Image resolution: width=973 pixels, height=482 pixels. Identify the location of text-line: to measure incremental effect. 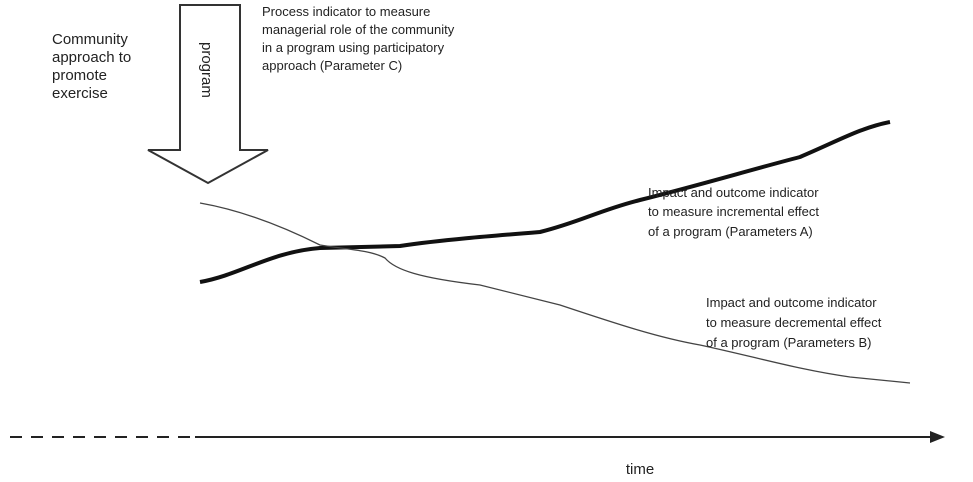
(733, 211).